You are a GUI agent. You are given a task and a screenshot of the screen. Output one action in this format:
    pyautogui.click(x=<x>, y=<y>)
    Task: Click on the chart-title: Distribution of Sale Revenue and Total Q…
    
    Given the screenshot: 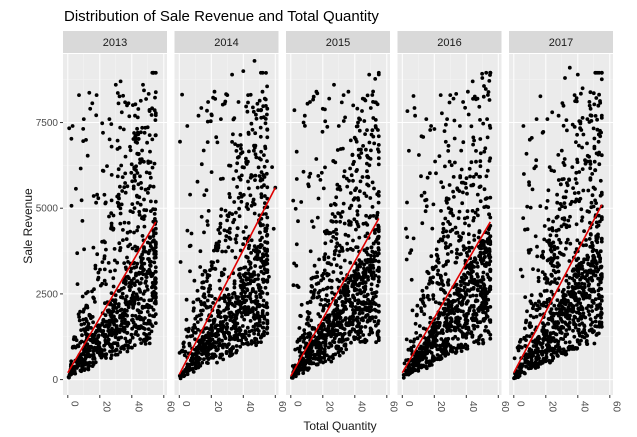 What is the action you would take?
    pyautogui.click(x=221, y=16)
    